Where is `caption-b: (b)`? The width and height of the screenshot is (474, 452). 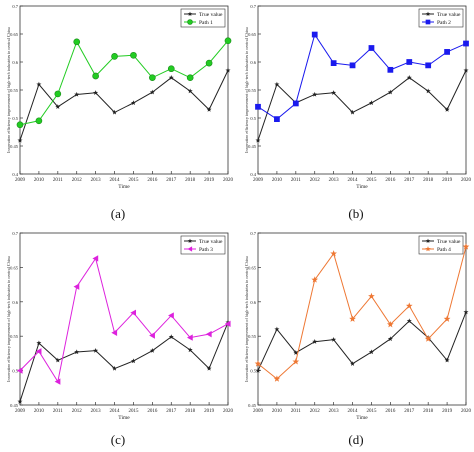 caption-b: (b) is located at coordinates (356, 213).